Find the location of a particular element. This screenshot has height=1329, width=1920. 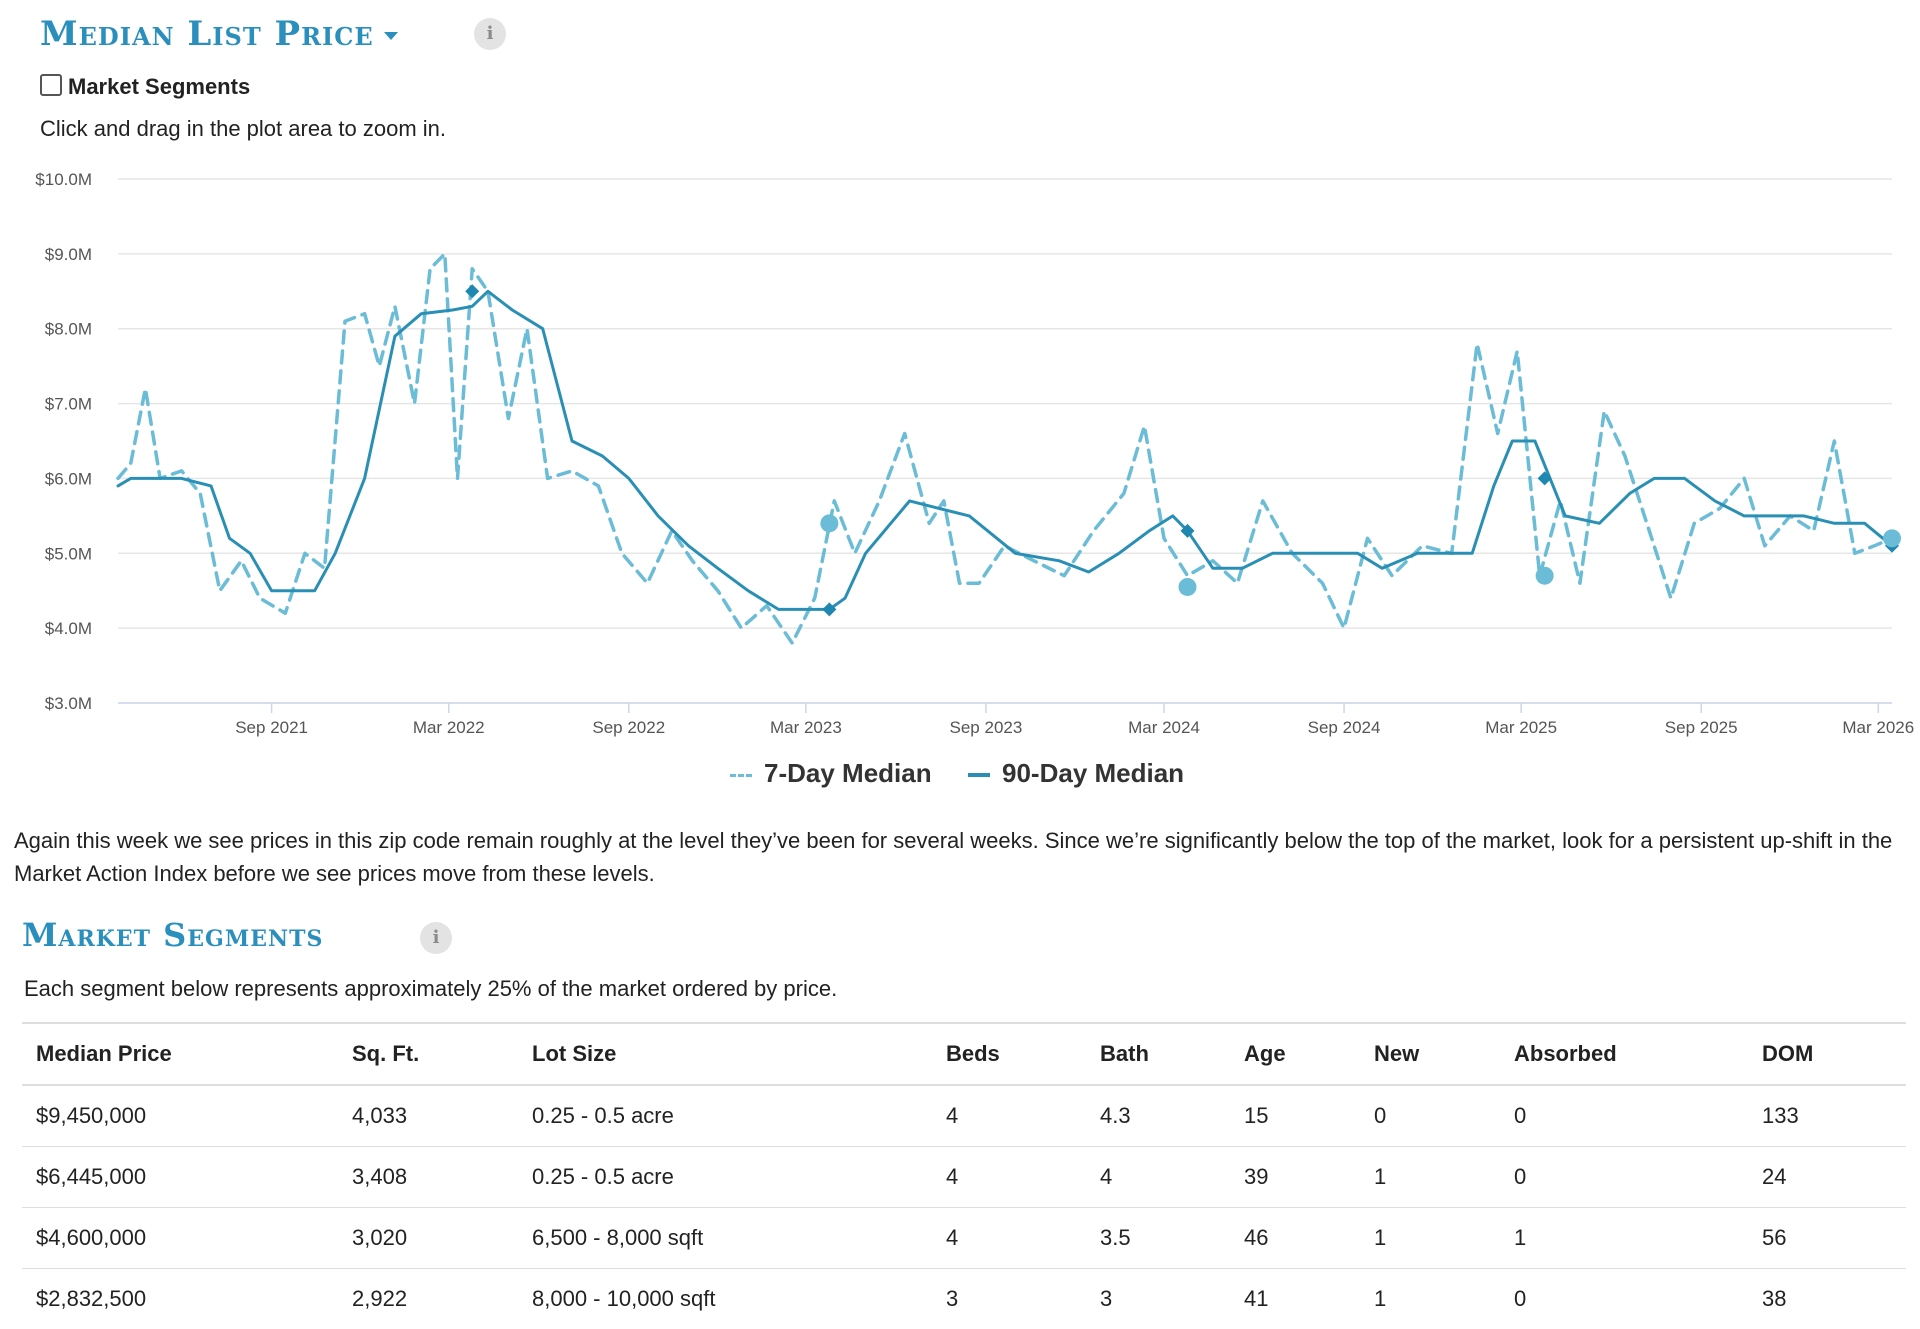

x-tick-label: Sep 2022 is located at coordinates (628, 727).